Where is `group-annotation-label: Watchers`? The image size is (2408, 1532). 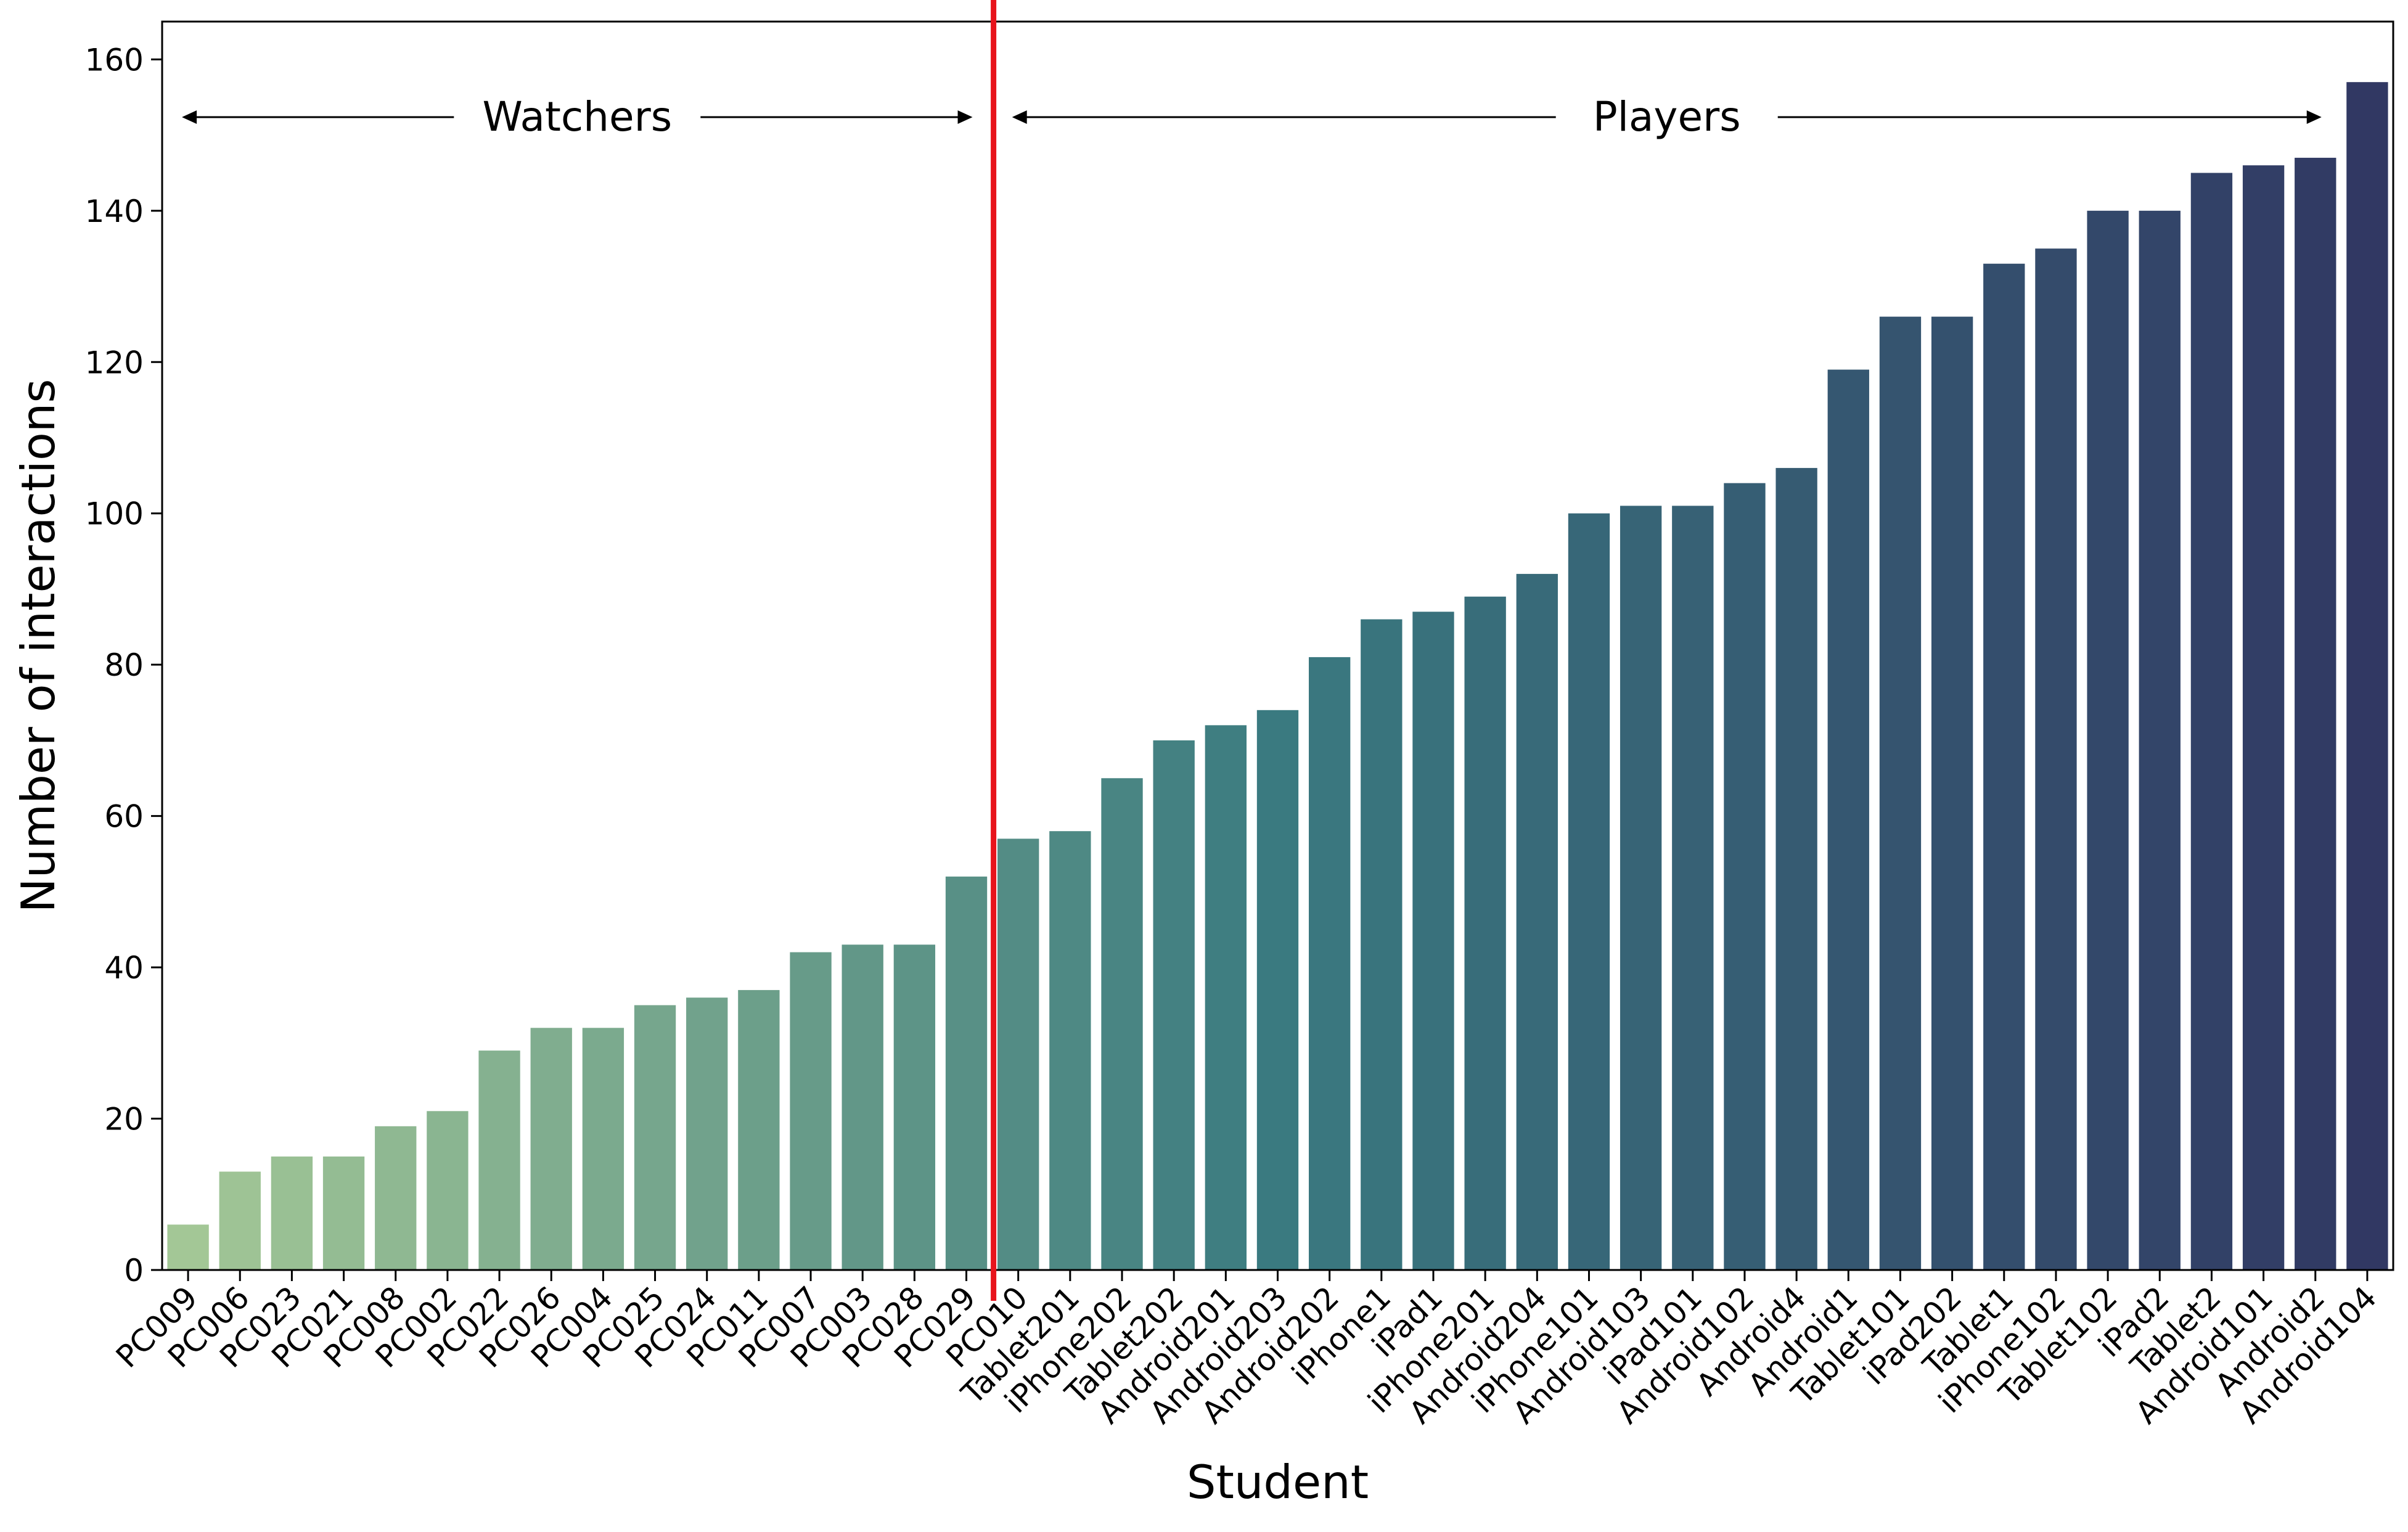 group-annotation-label: Watchers is located at coordinates (577, 117).